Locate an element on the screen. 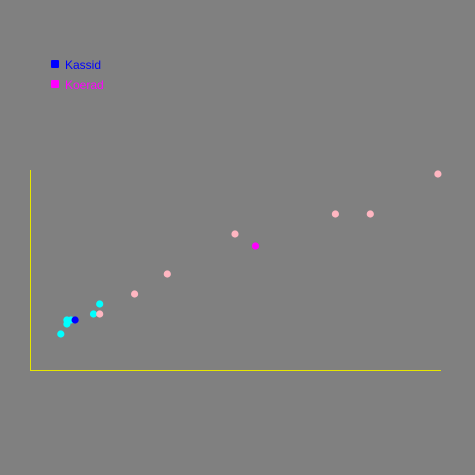 This screenshot has height=475, width=475. legend-marker-koerad is located at coordinates (55, 84).